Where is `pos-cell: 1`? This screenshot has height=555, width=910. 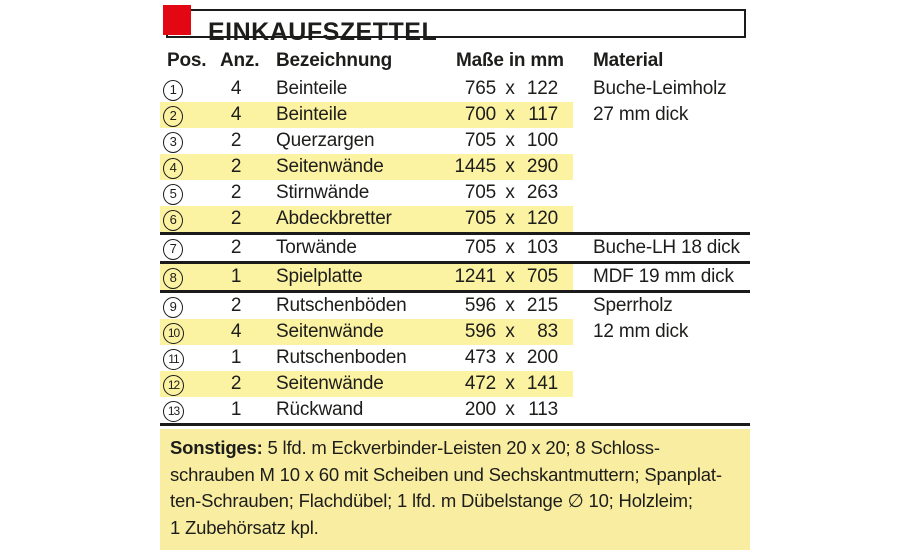
pos-cell: 1 is located at coordinates (178, 89).